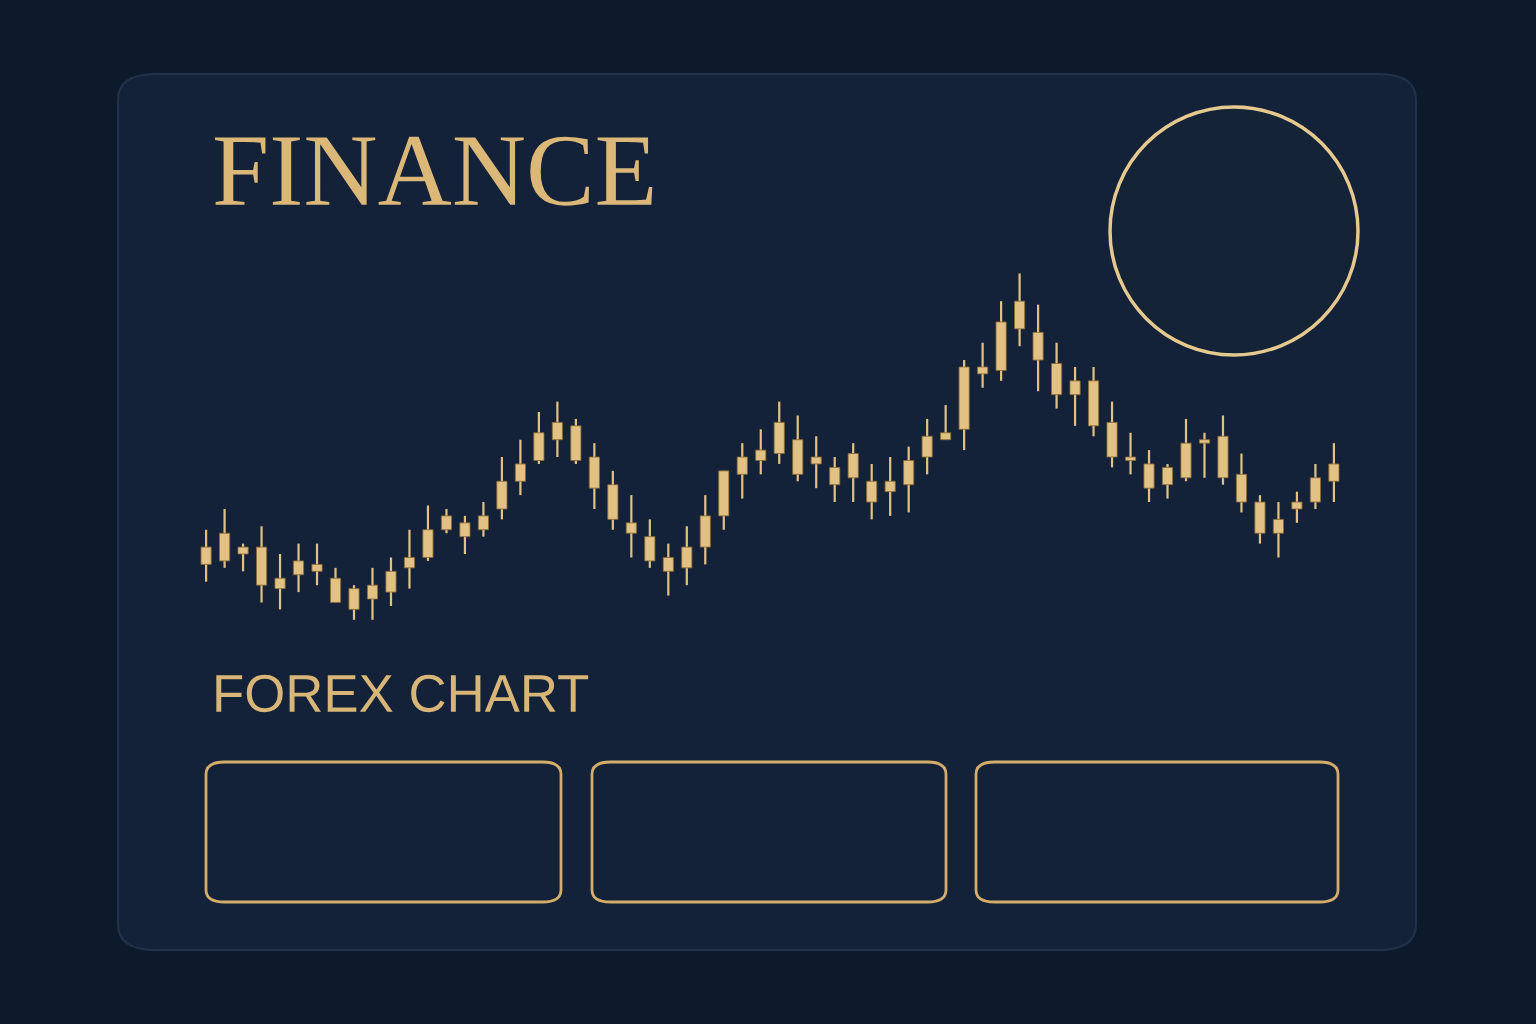  What do you see at coordinates (402, 693) in the screenshot?
I see `text: FOREX CHART` at bounding box center [402, 693].